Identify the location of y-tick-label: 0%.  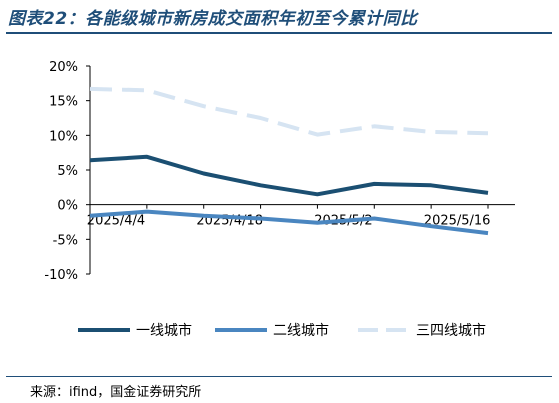
(67, 206).